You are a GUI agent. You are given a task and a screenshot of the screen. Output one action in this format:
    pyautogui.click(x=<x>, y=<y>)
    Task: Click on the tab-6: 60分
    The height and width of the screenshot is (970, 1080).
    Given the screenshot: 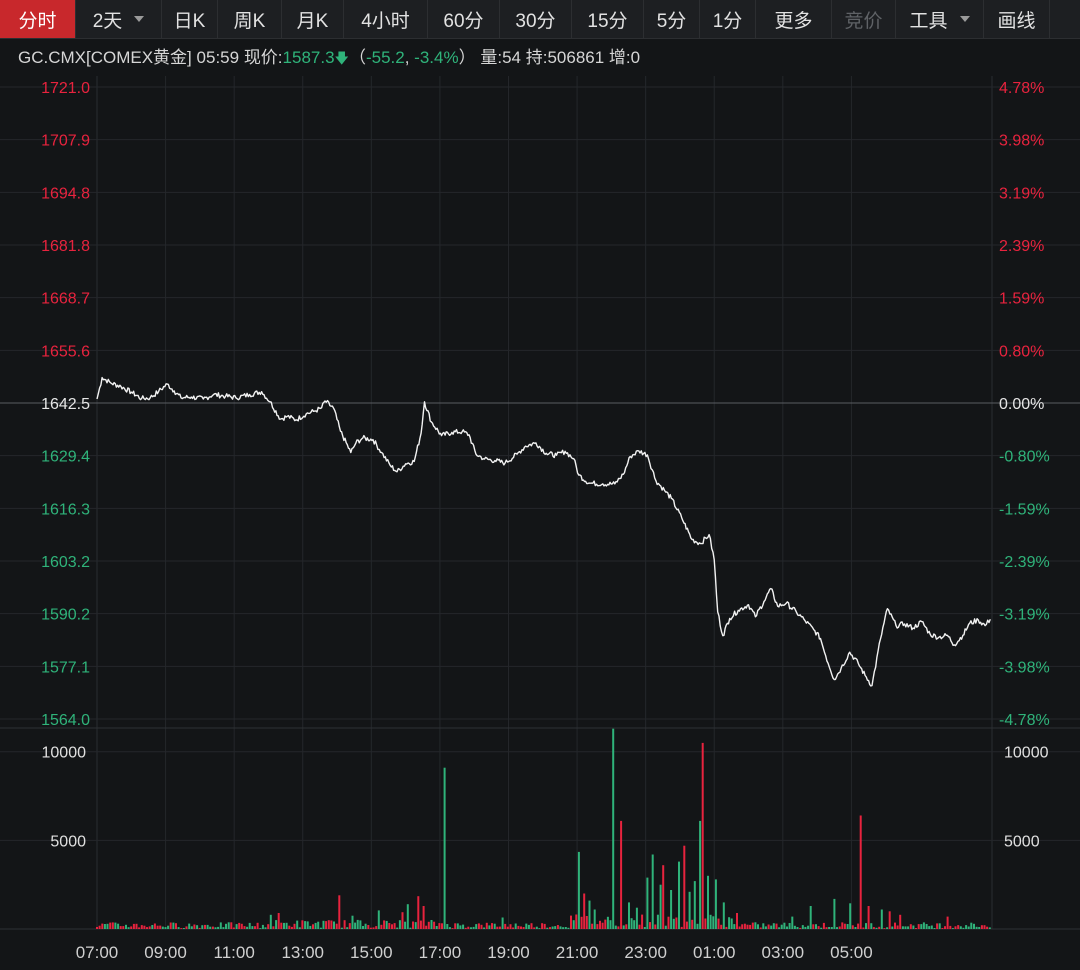 What is the action you would take?
    pyautogui.click(x=464, y=19)
    